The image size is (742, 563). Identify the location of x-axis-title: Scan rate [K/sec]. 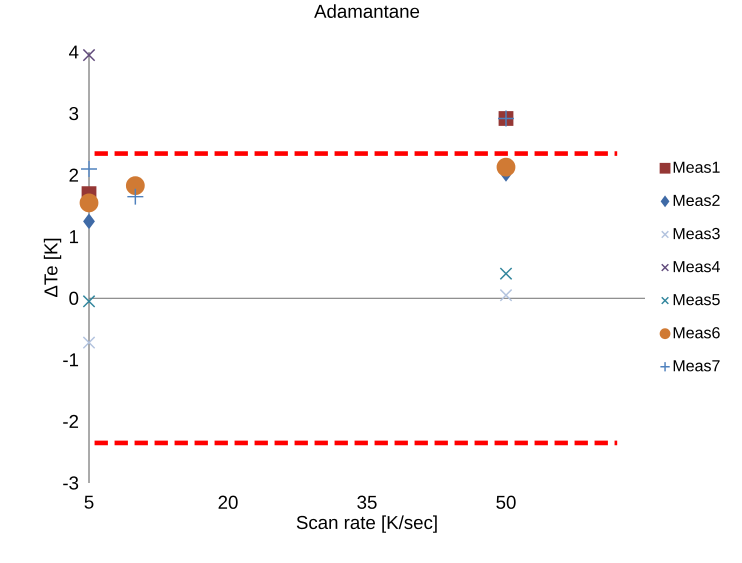
(366, 524).